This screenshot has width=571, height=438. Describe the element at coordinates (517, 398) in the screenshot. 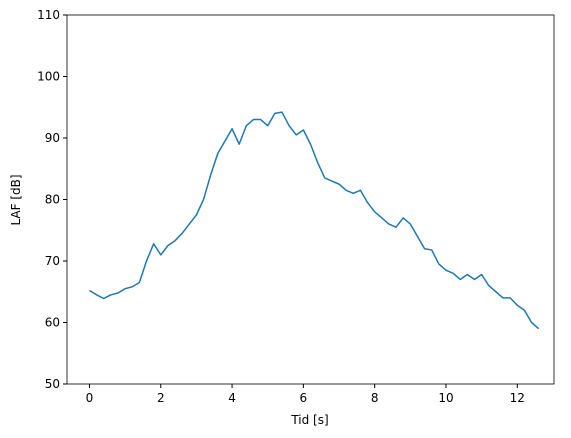

I see `x-tick-label: 12` at that location.